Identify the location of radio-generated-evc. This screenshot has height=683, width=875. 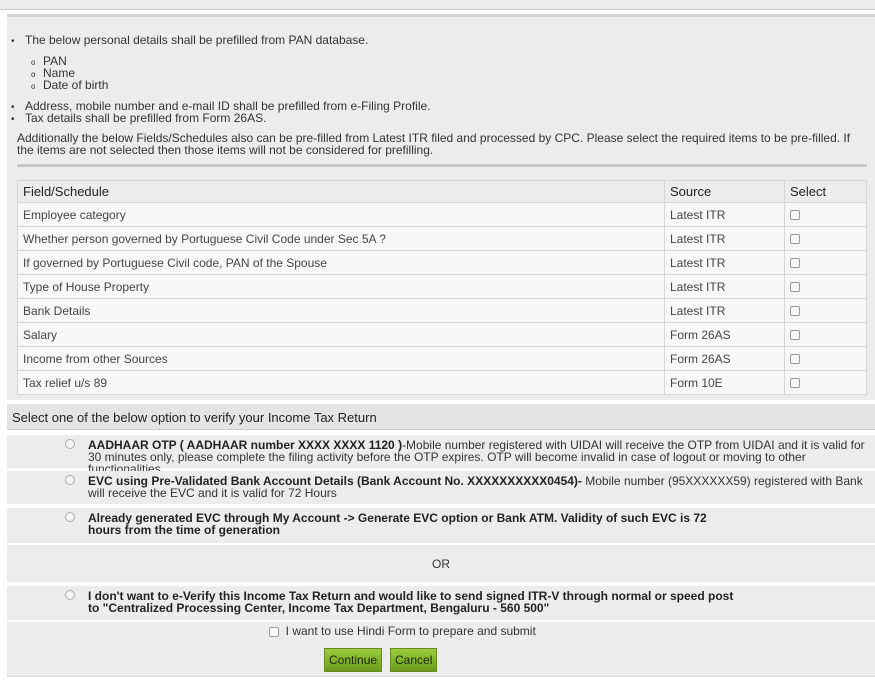
(70, 517).